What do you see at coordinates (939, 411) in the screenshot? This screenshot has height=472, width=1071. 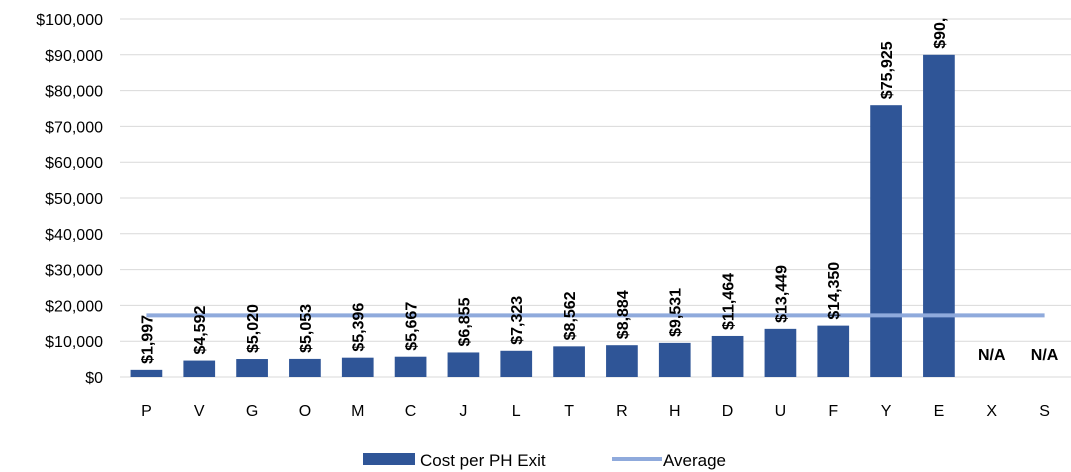 I see `x-tick-label: E` at bounding box center [939, 411].